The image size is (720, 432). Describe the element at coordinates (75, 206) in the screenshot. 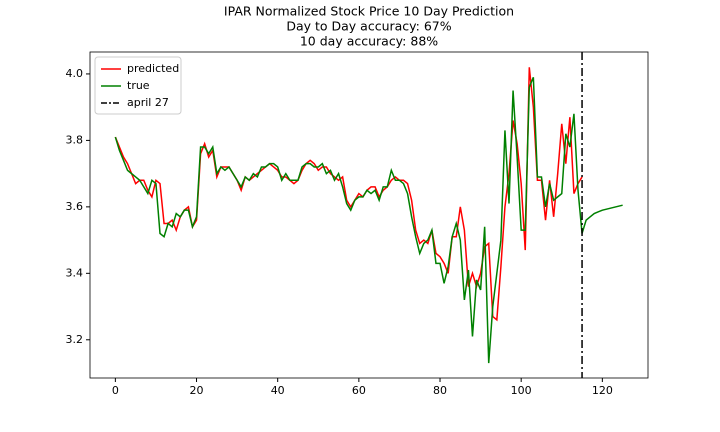

I see `y-tick-label: 3.6` at that location.